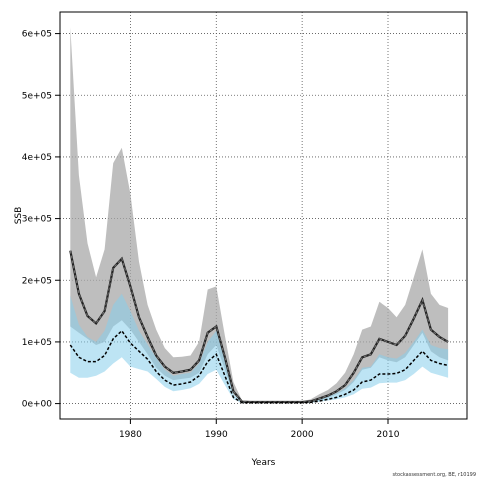 The height and width of the screenshot is (480, 480). What do you see at coordinates (434, 475) in the screenshot?
I see `footer-credit: stockassessment.org, BE, r10199` at bounding box center [434, 475].